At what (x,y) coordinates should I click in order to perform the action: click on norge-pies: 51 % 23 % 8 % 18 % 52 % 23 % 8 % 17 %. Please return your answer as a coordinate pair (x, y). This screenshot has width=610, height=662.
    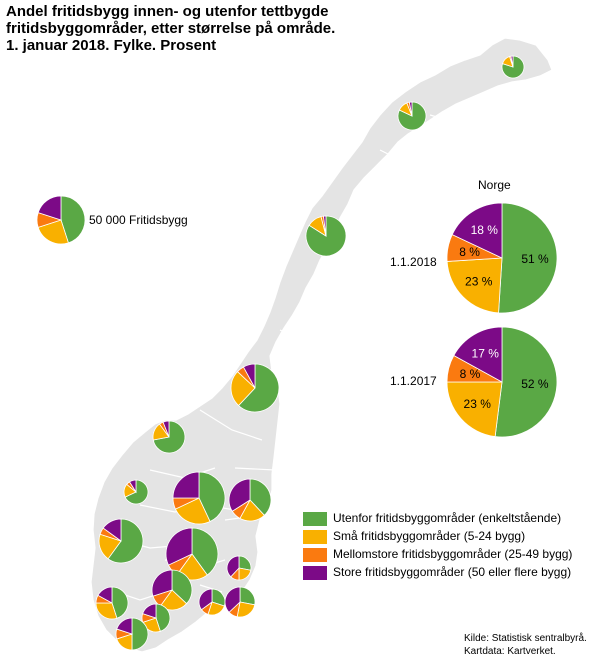
    Looking at the image, I should click on (502, 320).